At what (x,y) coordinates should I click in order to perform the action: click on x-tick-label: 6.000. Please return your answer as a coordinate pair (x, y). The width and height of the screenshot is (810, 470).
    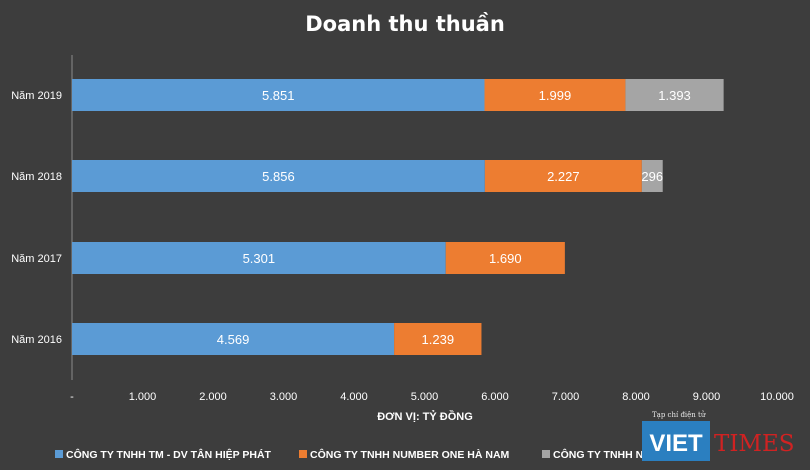
    Looking at the image, I should click on (495, 397).